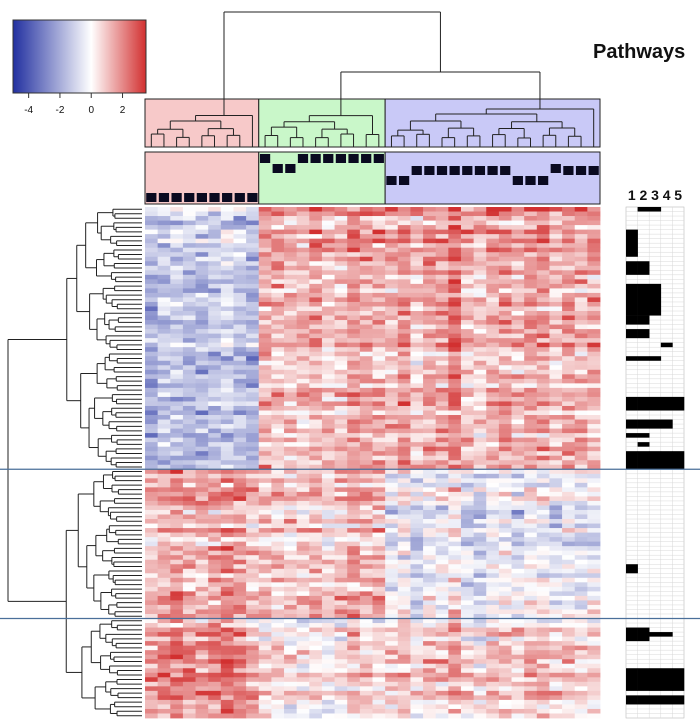 The height and width of the screenshot is (723, 700). What do you see at coordinates (655, 462) in the screenshot?
I see `pathway-matrix` at bounding box center [655, 462].